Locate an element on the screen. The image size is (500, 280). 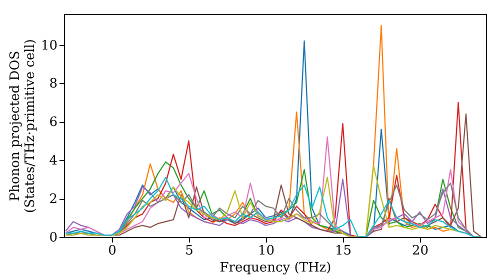
y-tick-label: 0 is located at coordinates (53, 238).